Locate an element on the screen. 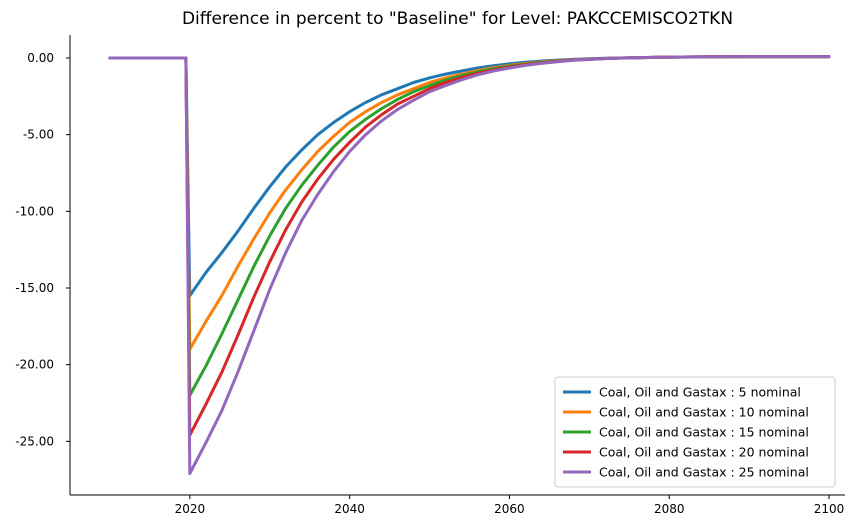 This screenshot has height=529, width=853. legend-label-2: Coal, Oil and Gastax : 10 nominal is located at coordinates (704, 412).